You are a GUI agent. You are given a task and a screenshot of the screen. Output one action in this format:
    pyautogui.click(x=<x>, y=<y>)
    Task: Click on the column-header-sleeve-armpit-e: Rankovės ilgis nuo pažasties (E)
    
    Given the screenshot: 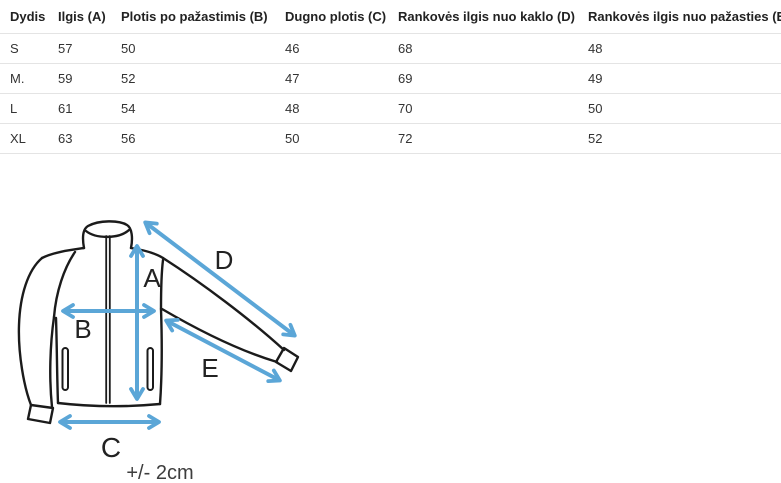 What is the action you would take?
    pyautogui.click(x=679, y=17)
    